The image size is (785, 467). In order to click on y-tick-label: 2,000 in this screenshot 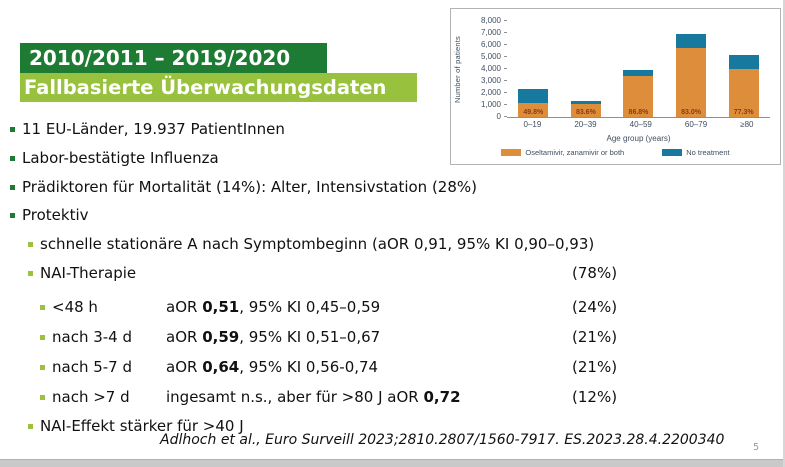, I will do `click(490, 92)`.